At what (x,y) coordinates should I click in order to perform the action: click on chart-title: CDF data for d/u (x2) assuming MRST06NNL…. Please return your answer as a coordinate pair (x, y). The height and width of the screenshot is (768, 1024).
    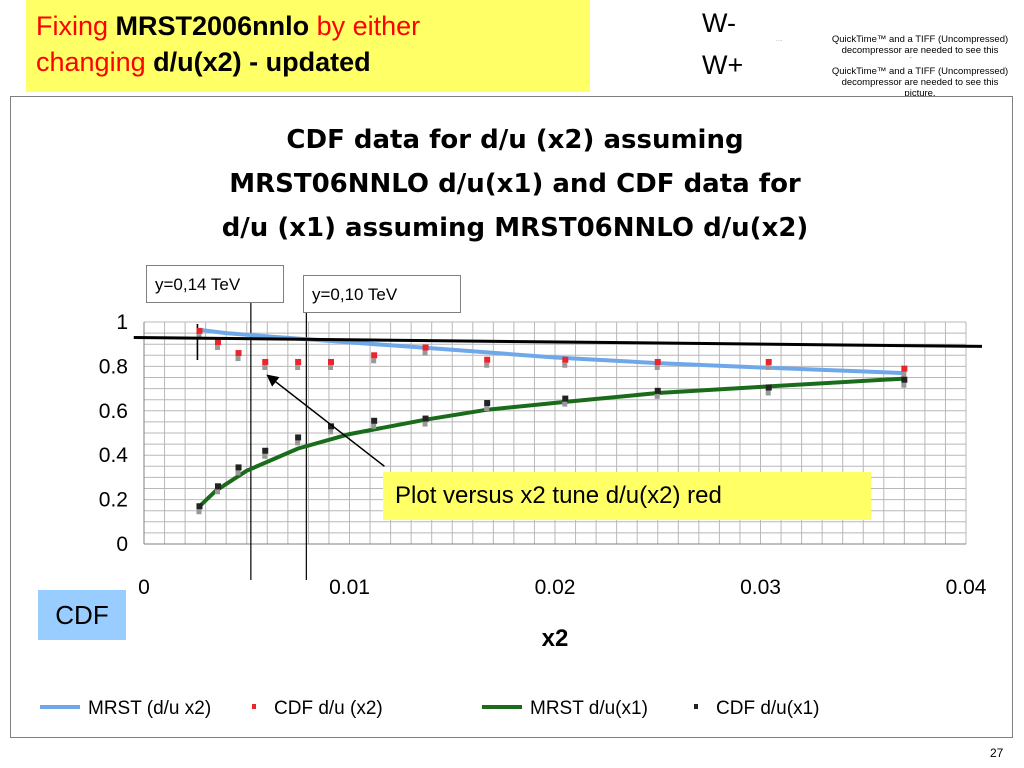
    Looking at the image, I should click on (515, 184).